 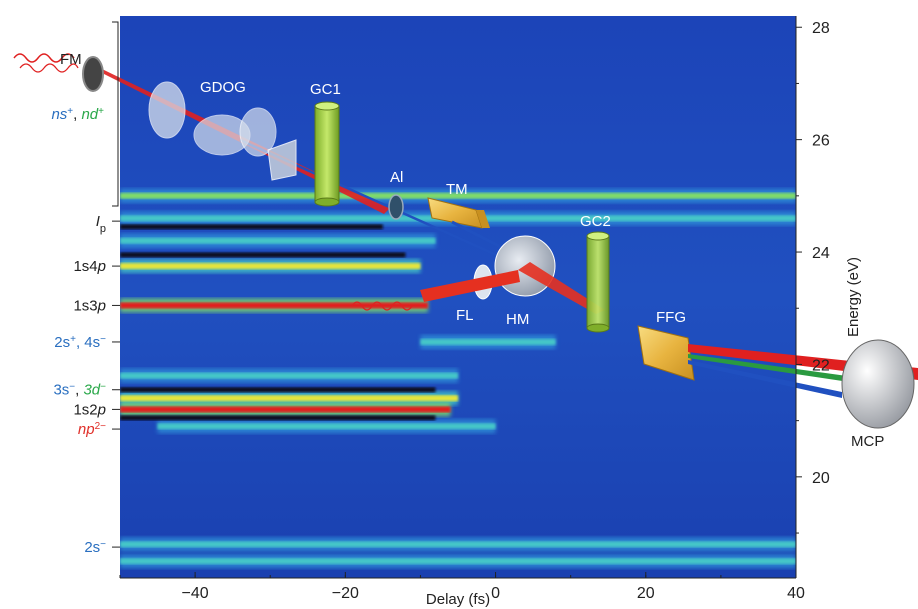 What do you see at coordinates (115, 114) in the screenshot?
I see `ip-bracket` at bounding box center [115, 114].